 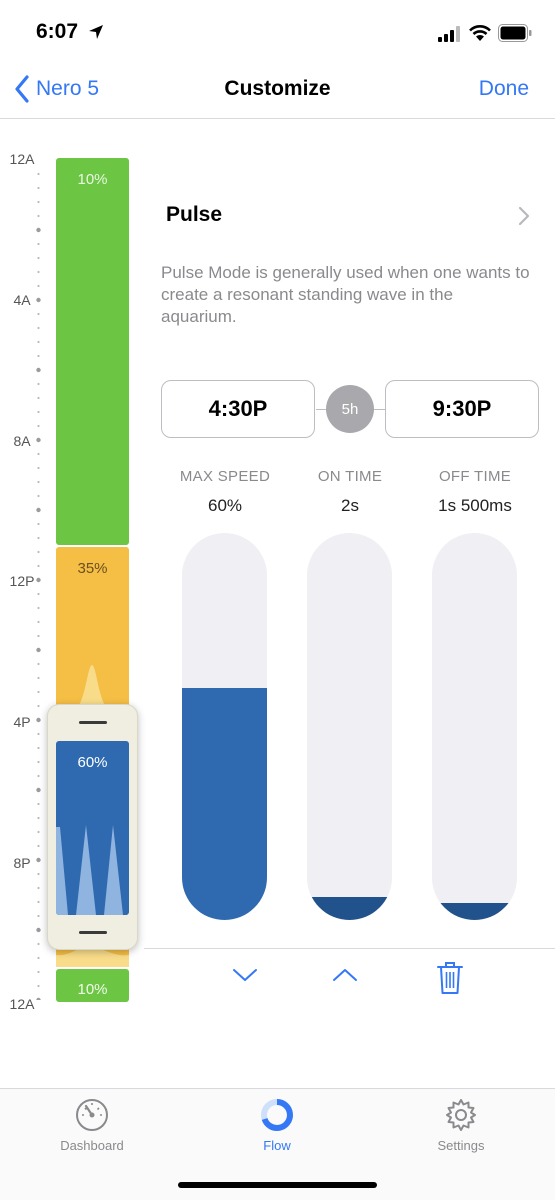 I want to click on tab-flow-label: Flow, so click(x=277, y=1145).